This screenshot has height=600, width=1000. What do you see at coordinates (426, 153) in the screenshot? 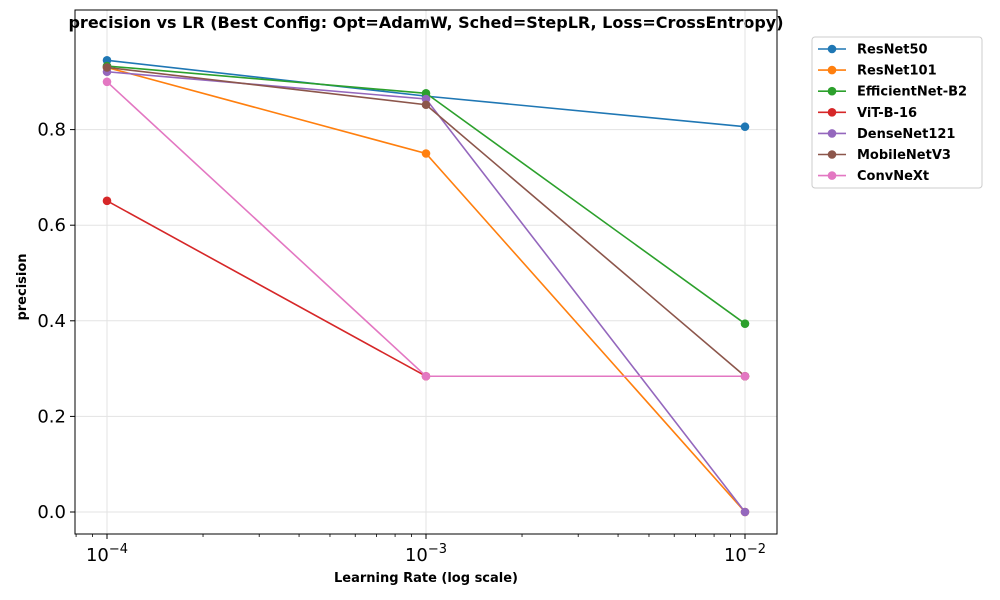
I see `data-point-resnet101` at bounding box center [426, 153].